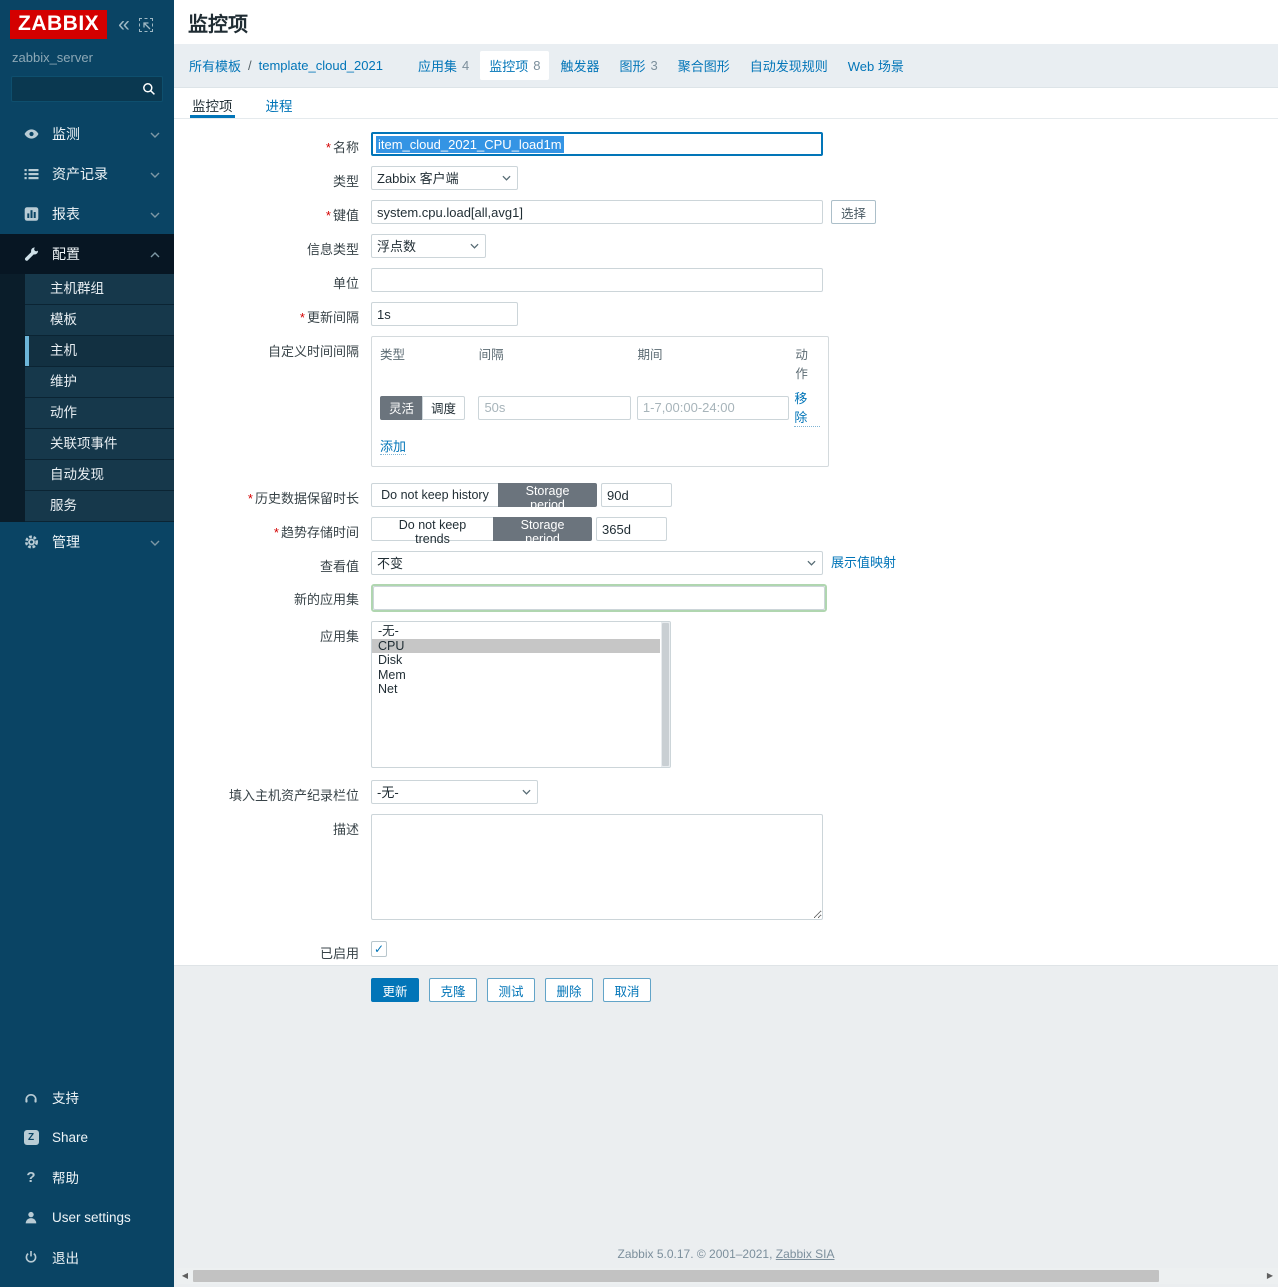  What do you see at coordinates (597, 144) in the screenshot?
I see `name-input: item_cloud_2021_CPU_load1m` at bounding box center [597, 144].